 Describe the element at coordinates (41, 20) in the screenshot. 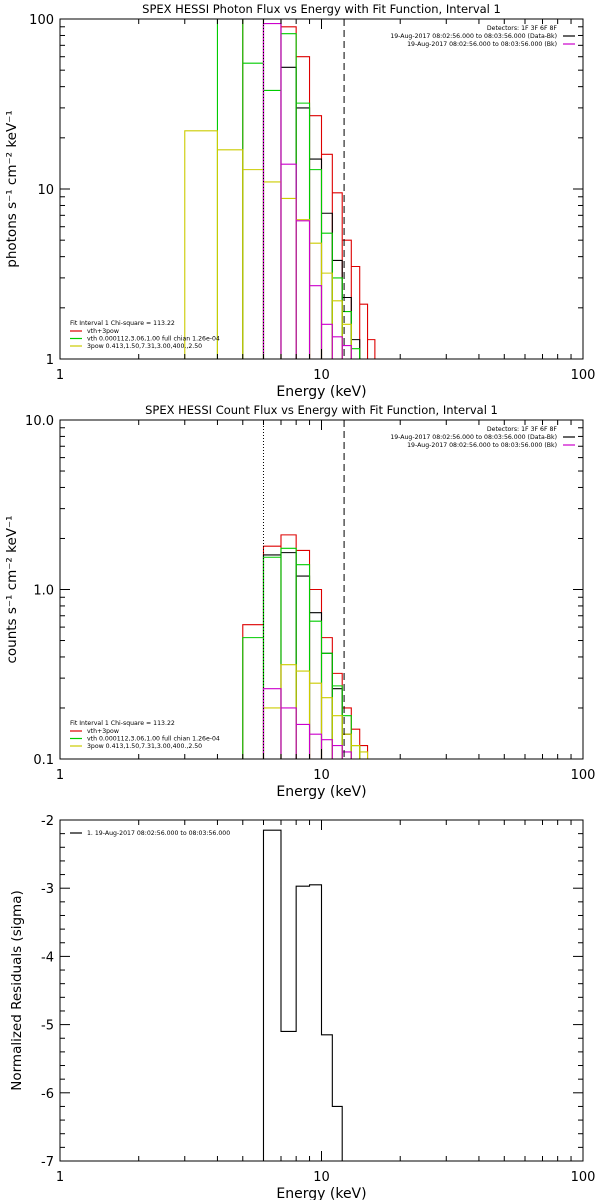

I see `y-tick-label: 100` at that location.